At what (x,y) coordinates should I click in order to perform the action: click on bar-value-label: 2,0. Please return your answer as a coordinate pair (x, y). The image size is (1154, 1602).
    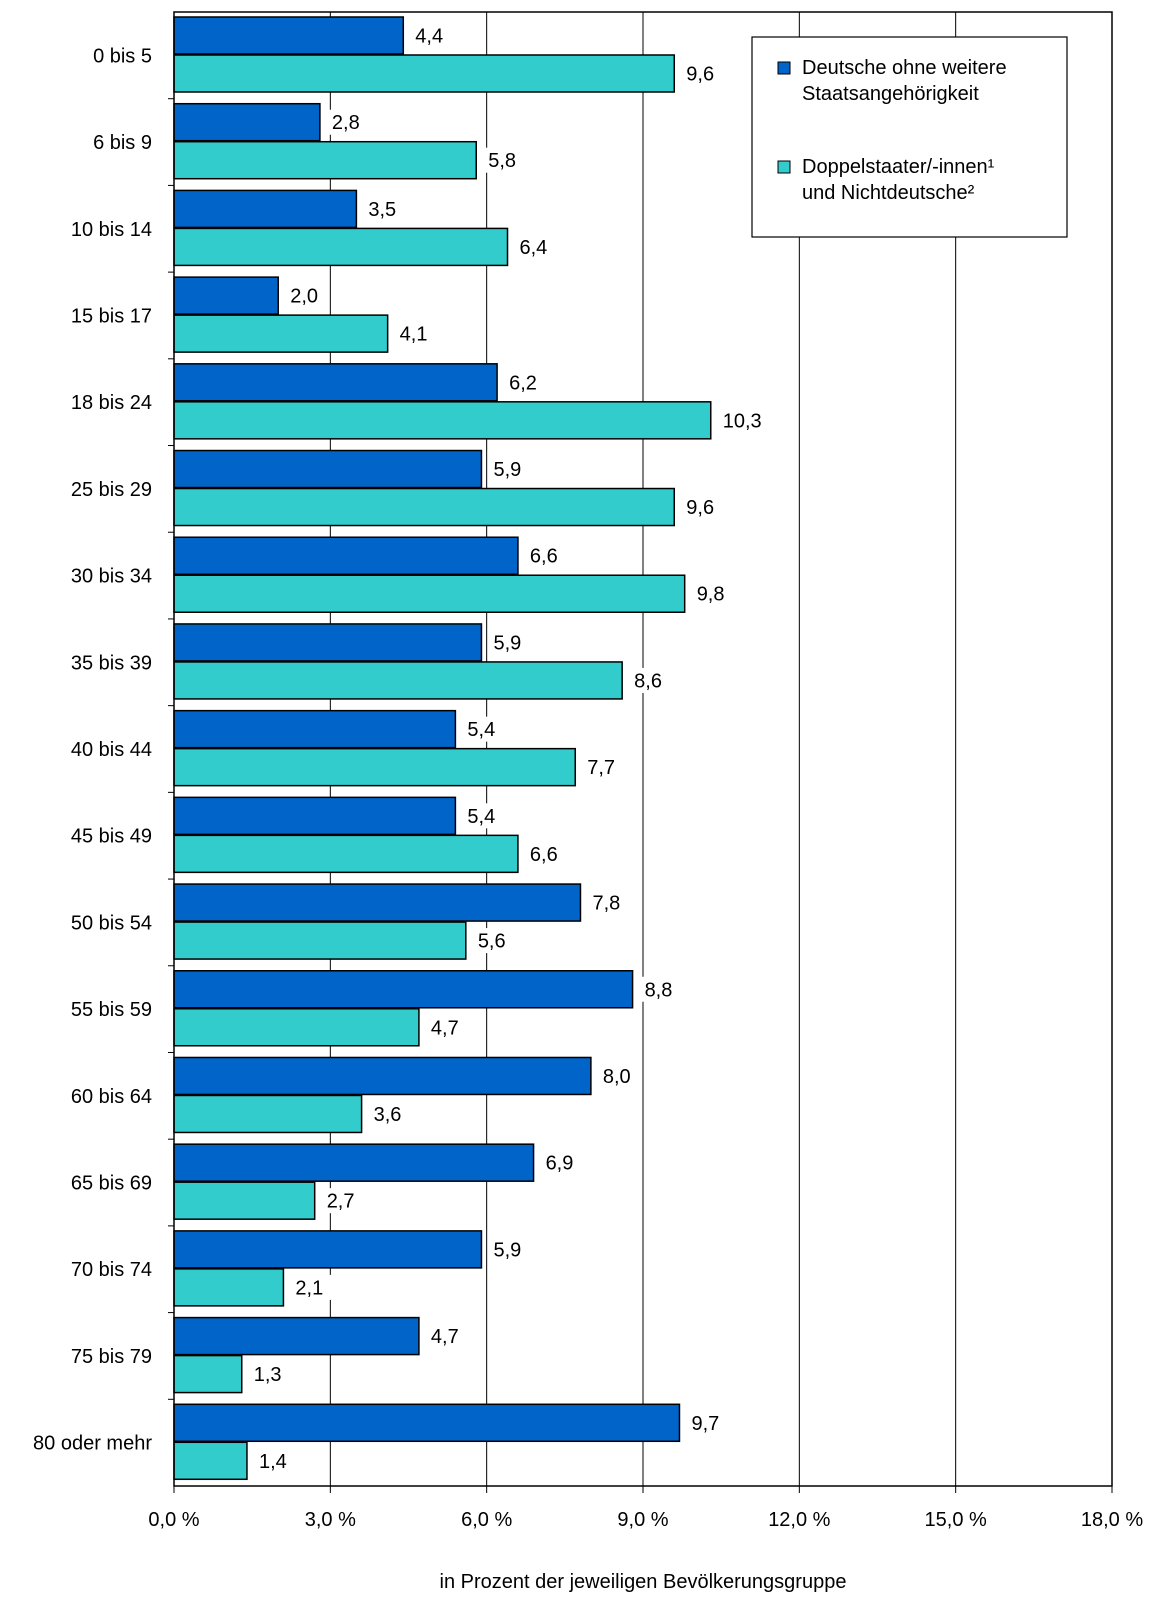
    Looking at the image, I should click on (304, 297).